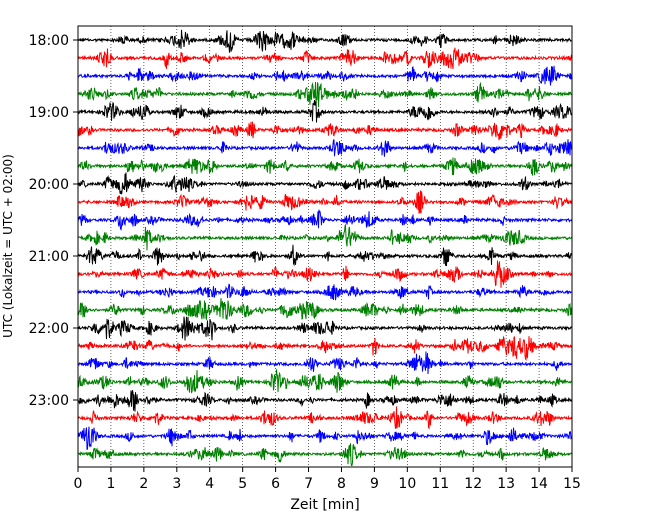 The height and width of the screenshot is (520, 650). Describe the element at coordinates (325, 220) in the screenshot. I see `trace-2030` at that location.